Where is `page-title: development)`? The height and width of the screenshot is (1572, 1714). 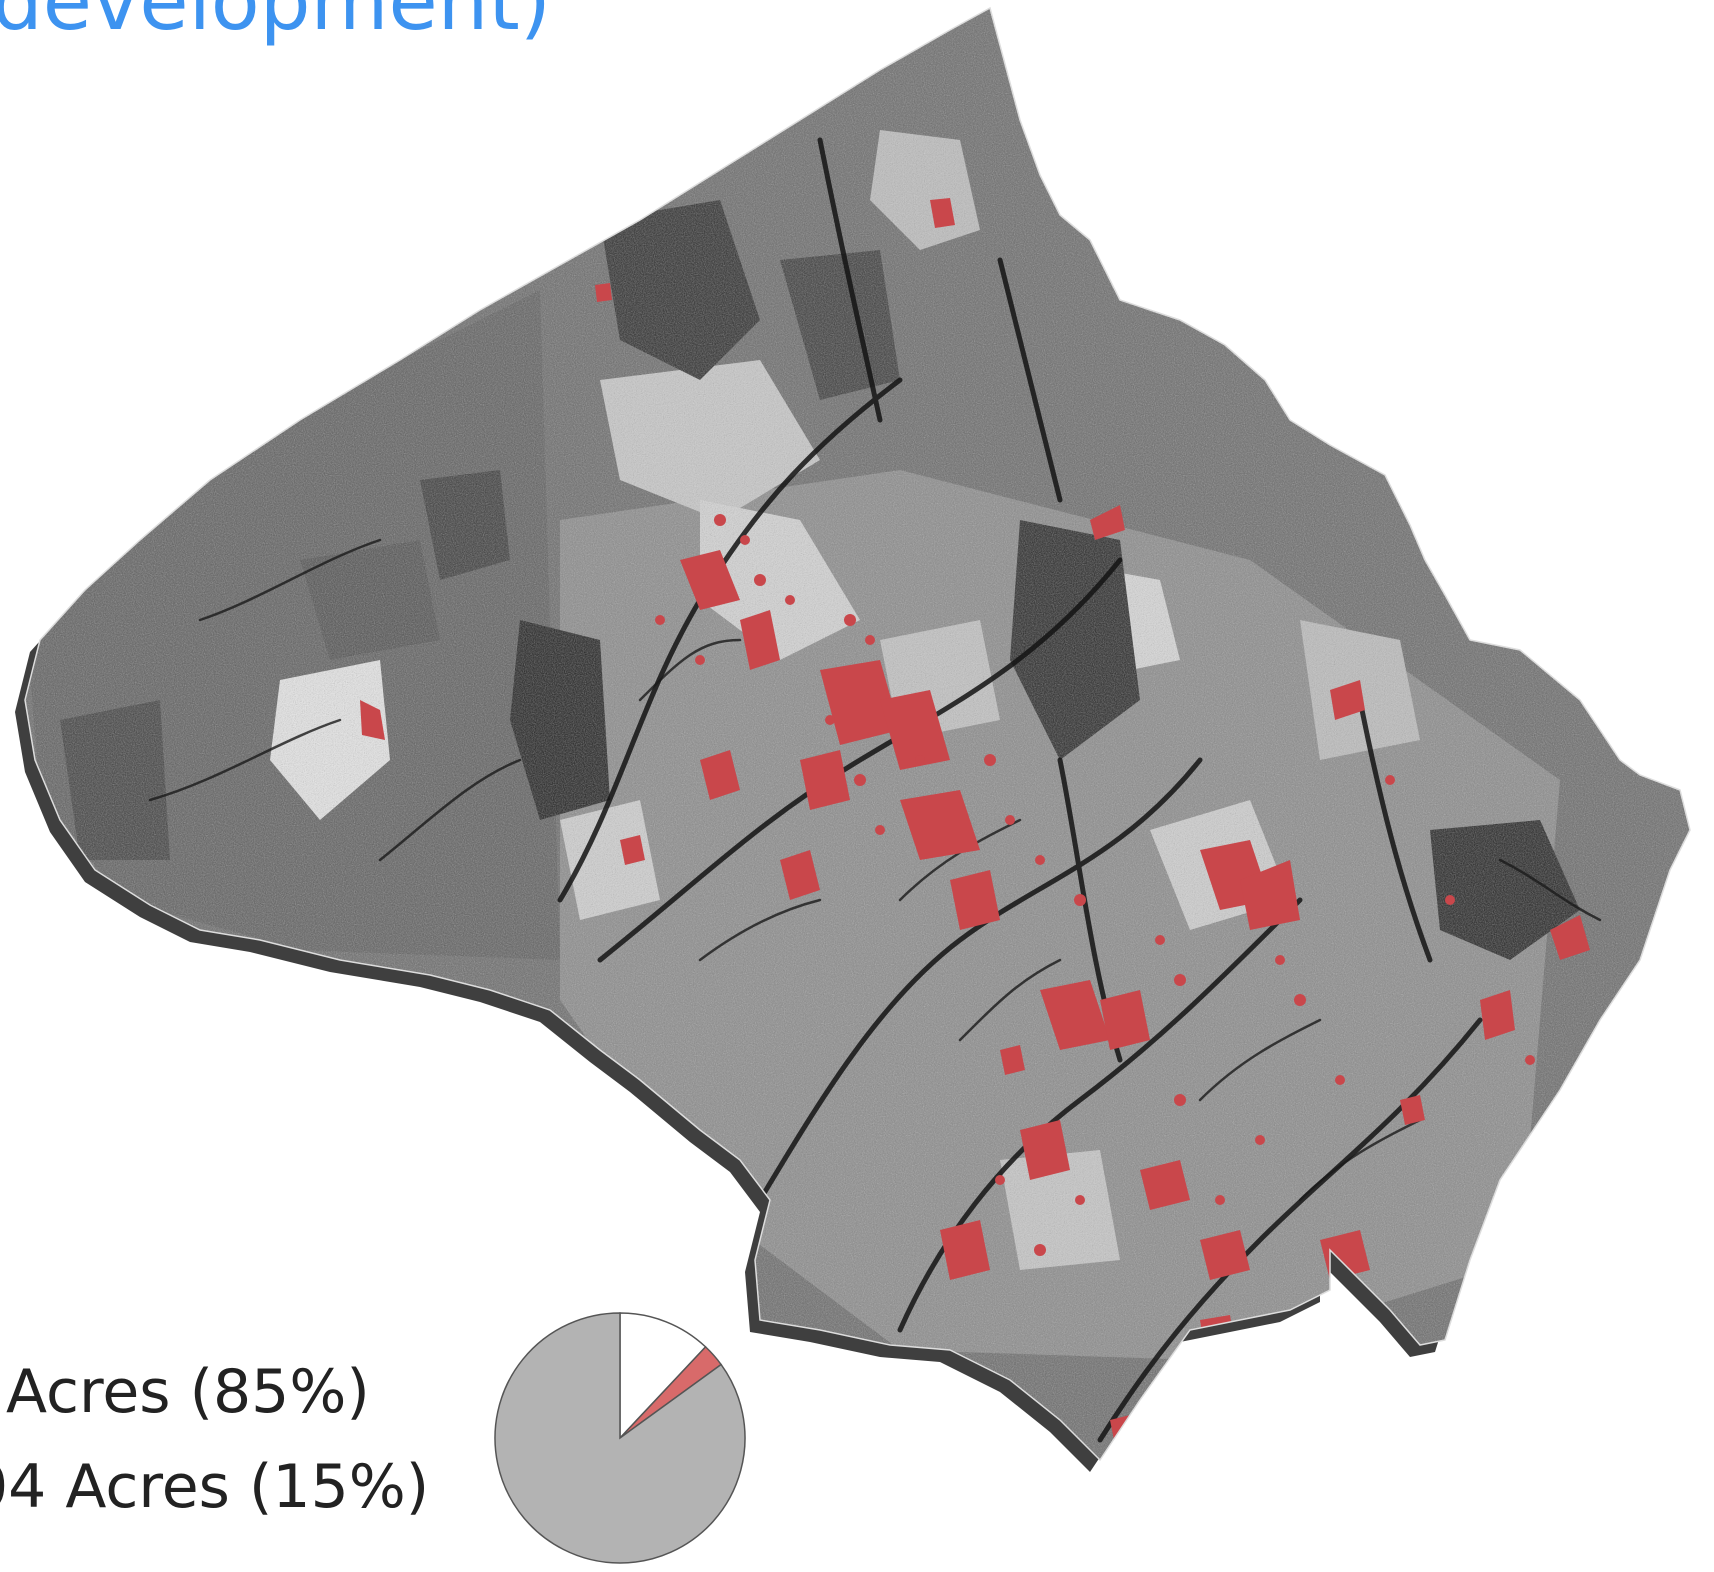
page-title: development) is located at coordinates (275, 24).